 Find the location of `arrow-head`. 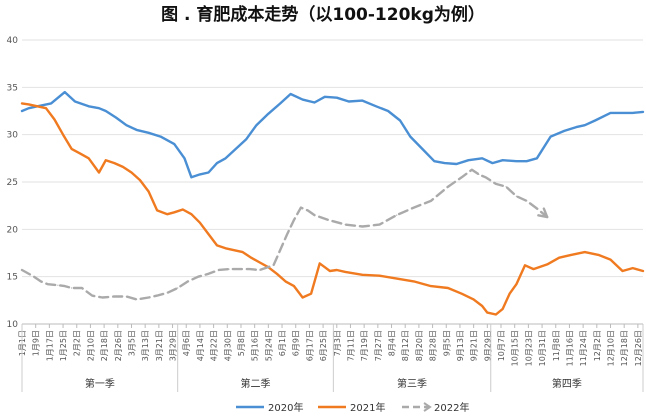

arrow-head is located at coordinates (543, 213).